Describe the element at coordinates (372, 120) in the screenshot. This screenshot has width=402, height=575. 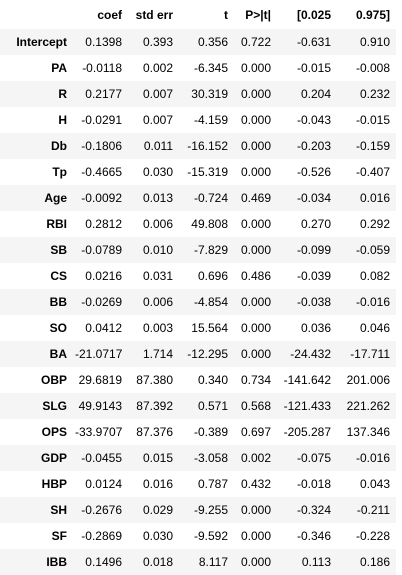
I see `ci-upper-cell: -0.015` at that location.